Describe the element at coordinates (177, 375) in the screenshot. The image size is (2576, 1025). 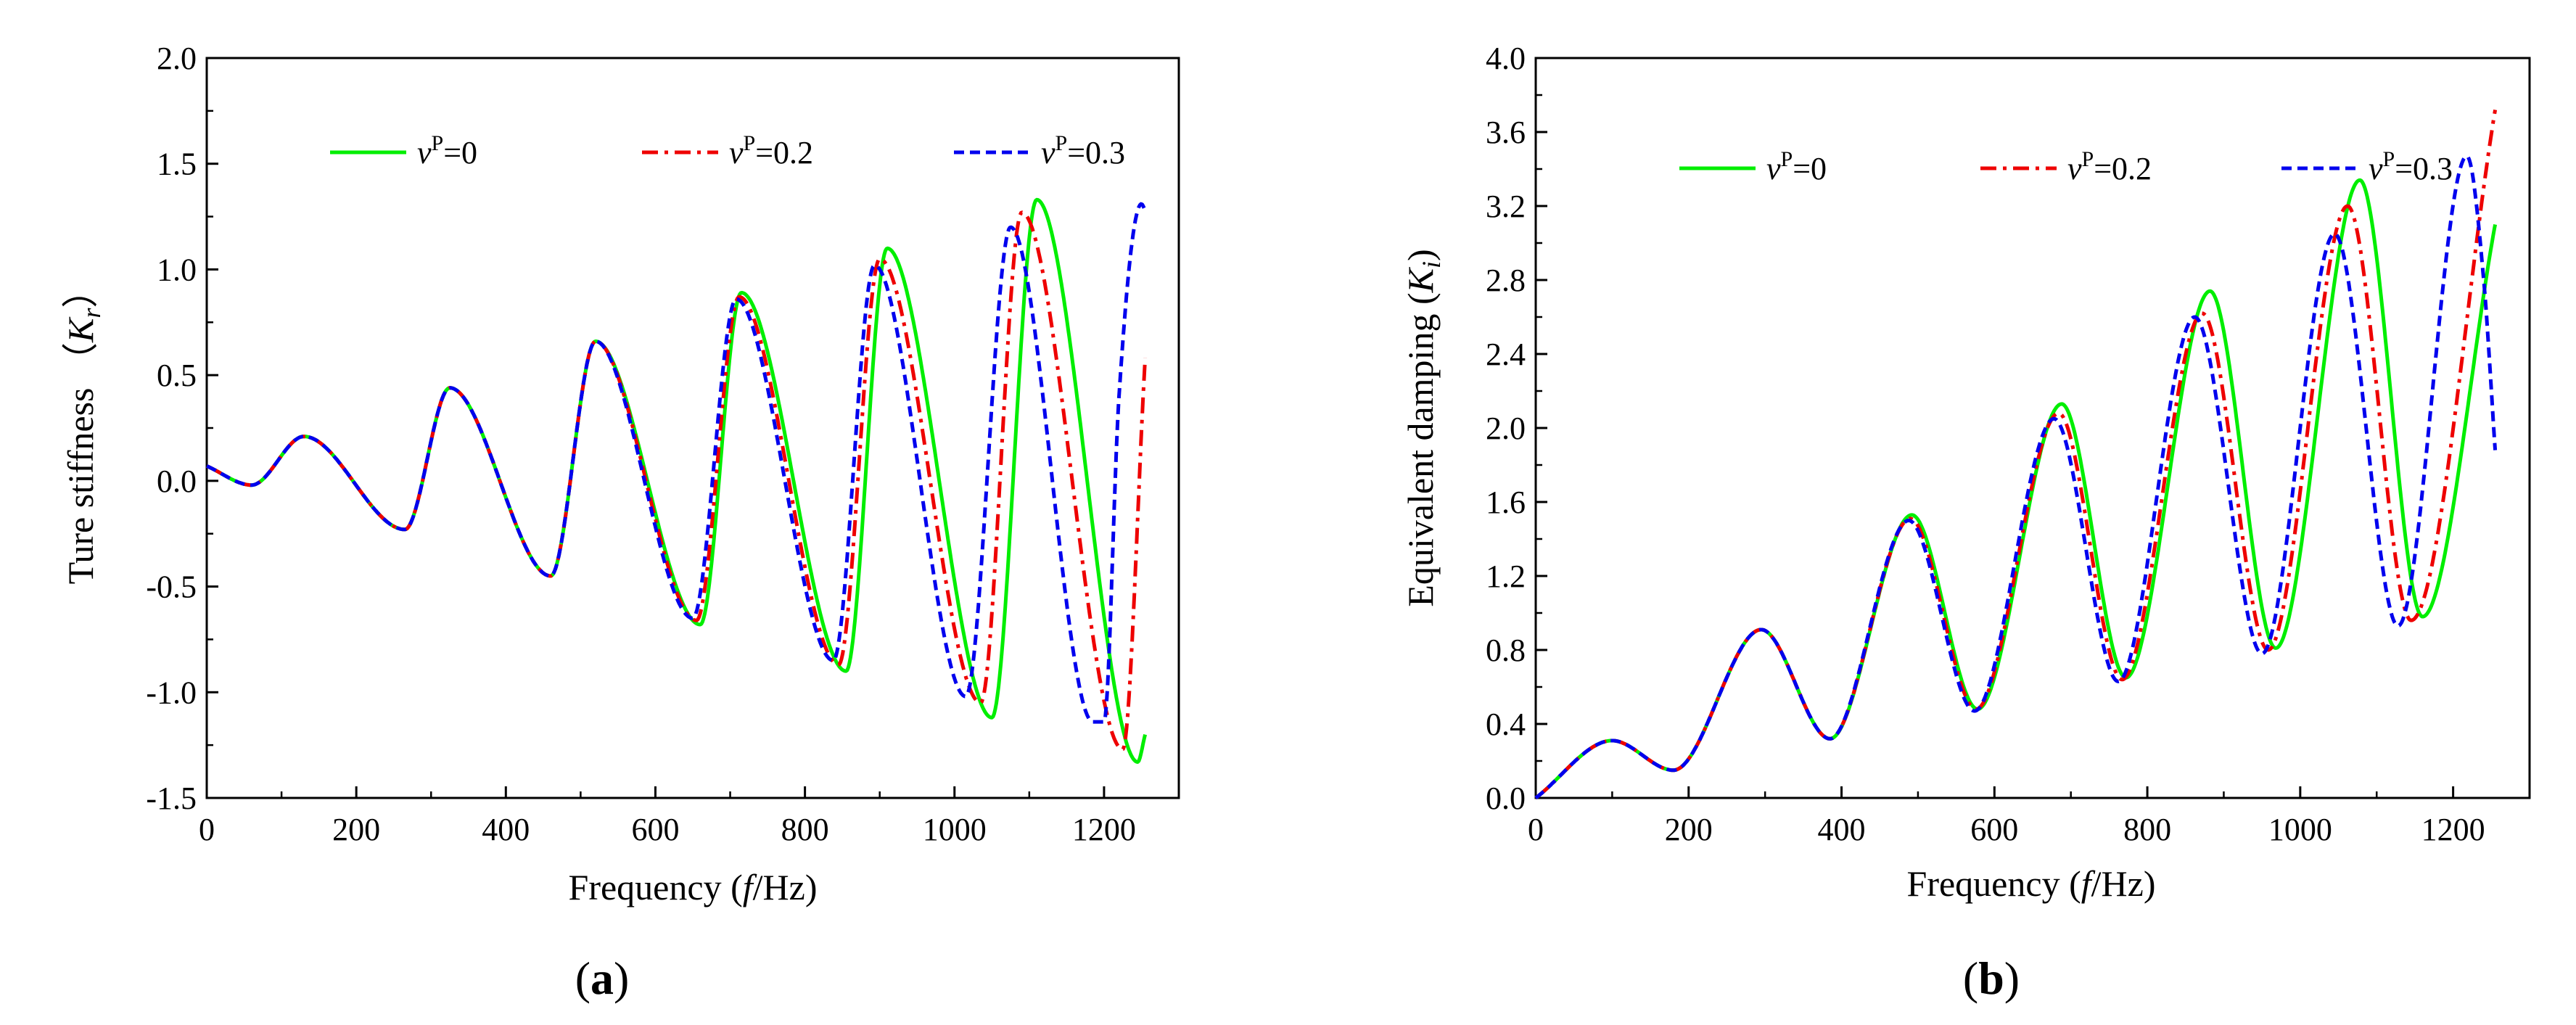
I see `y-tick-label: 0.5` at that location.